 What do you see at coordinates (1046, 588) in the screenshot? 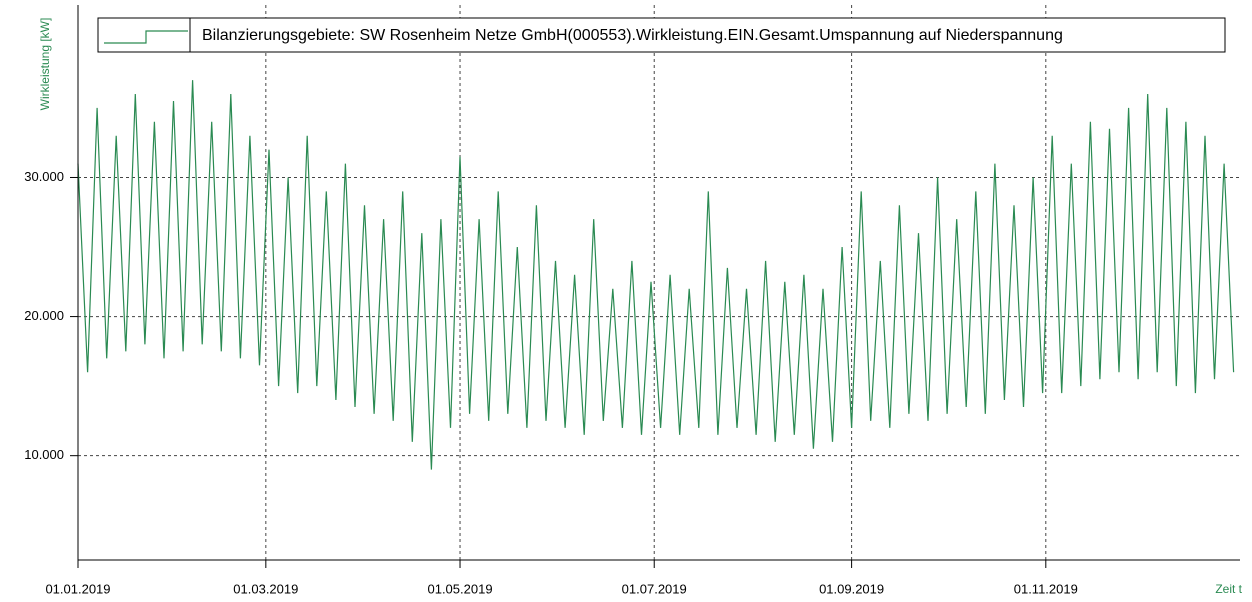
I see `x-tick-label: 01.11.2019` at bounding box center [1046, 588].